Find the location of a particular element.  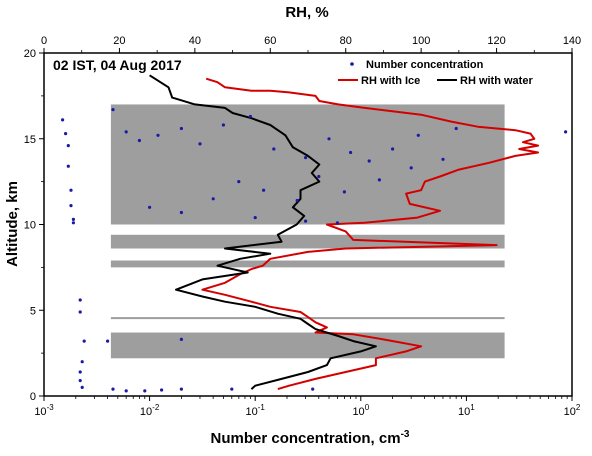

bottom-tick-label-5: 10² is located at coordinates (572, 410).